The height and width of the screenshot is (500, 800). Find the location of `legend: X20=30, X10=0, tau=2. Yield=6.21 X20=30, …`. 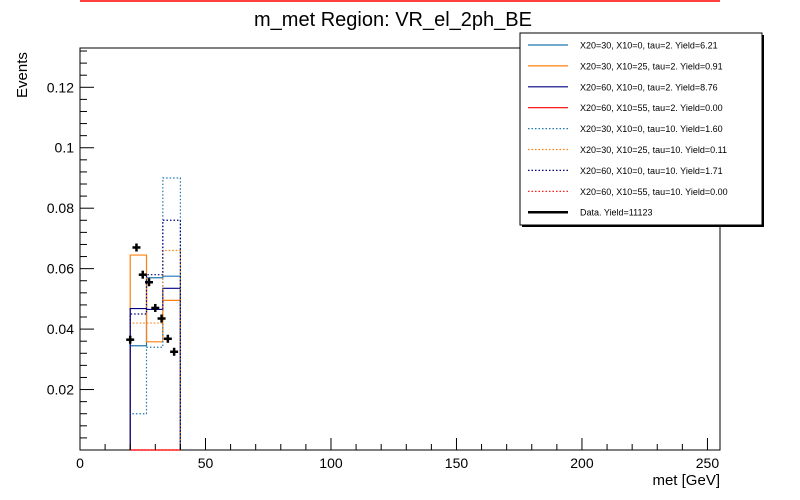

legend: X20=30, X10=0, tau=2. Yield=6.21 X20=30, … is located at coordinates (641, 129).